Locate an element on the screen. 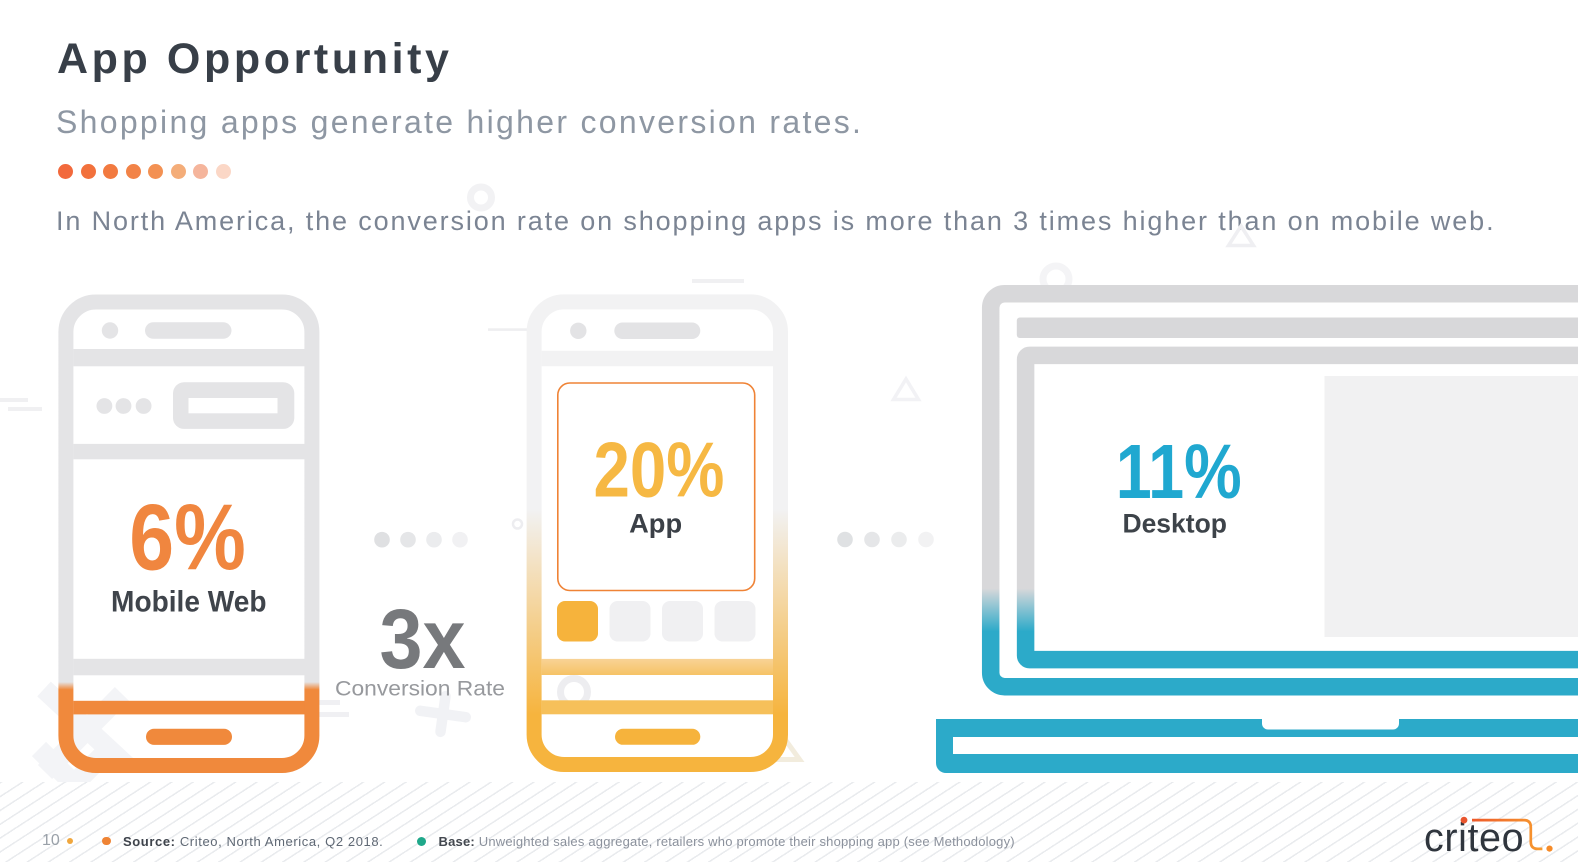 This screenshot has width=1578, height=862. svg-text: Conversion Rate is located at coordinates (420, 688).